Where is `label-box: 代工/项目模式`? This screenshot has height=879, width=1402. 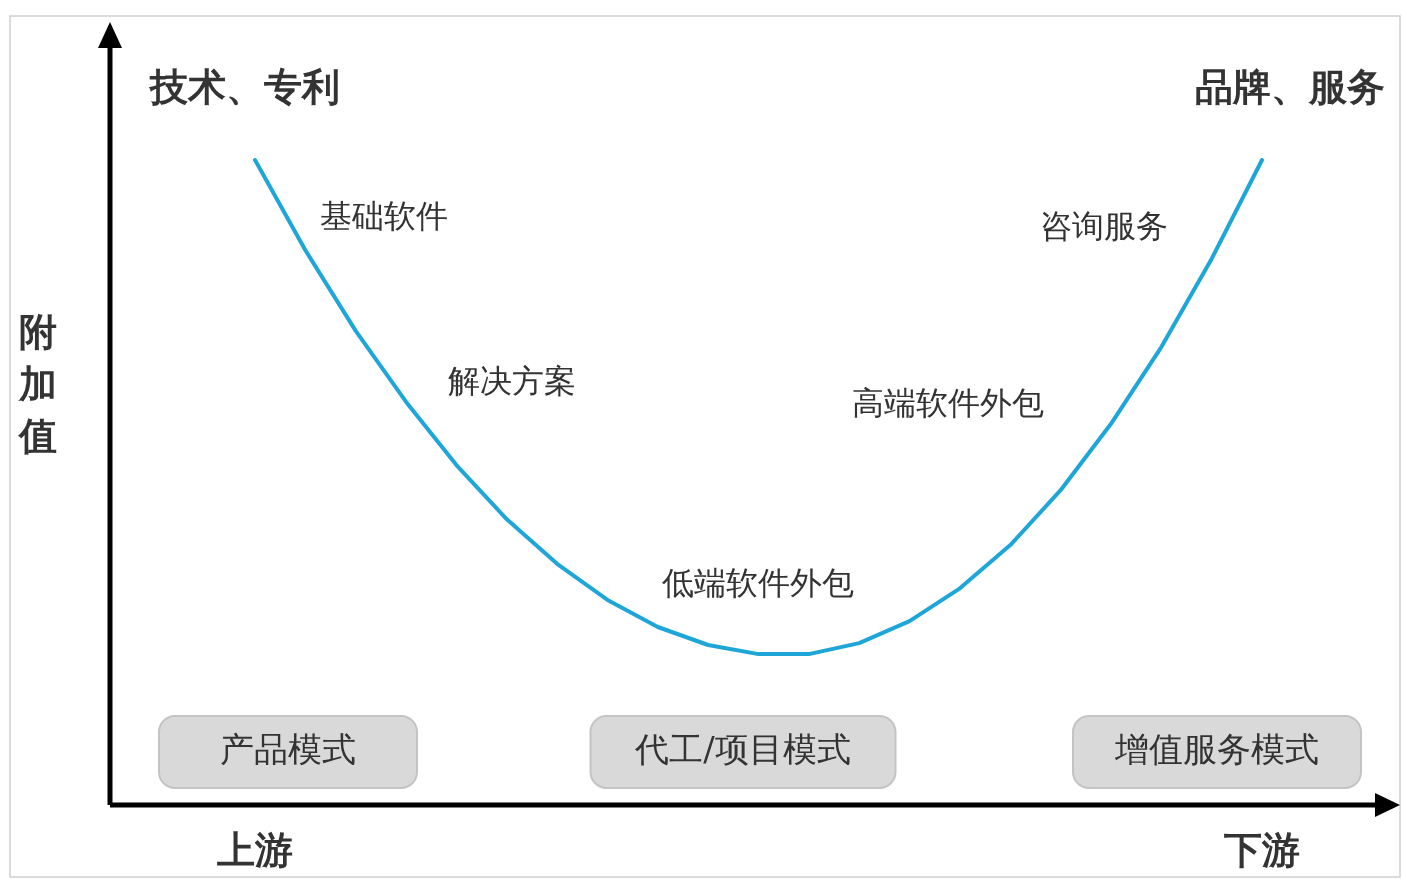 label-box: 代工/项目模式 is located at coordinates (743, 752).